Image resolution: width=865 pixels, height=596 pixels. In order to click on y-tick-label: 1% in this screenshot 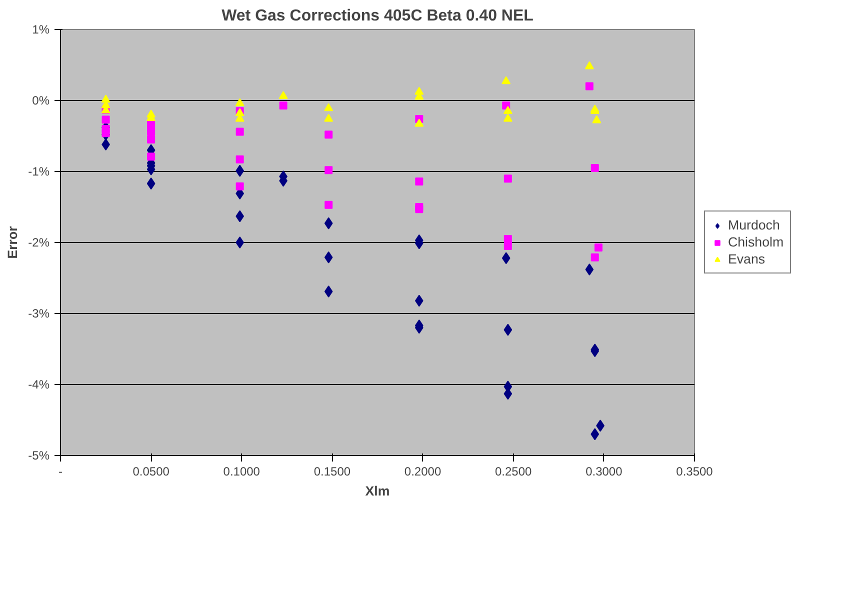, I will do `click(41, 29)`.